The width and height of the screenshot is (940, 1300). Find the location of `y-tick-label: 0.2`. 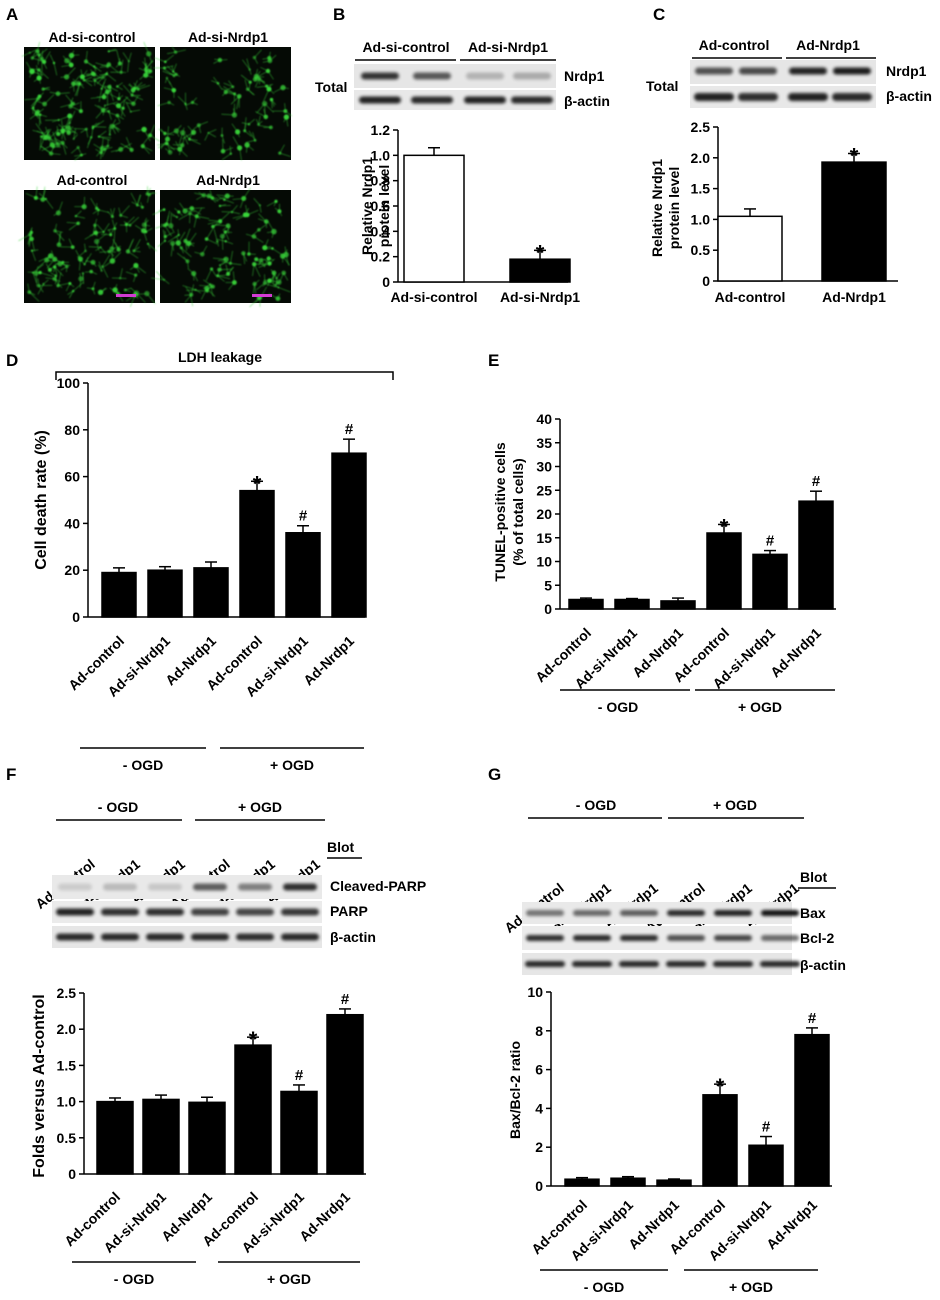

y-tick-label: 0.2 is located at coordinates (381, 257).